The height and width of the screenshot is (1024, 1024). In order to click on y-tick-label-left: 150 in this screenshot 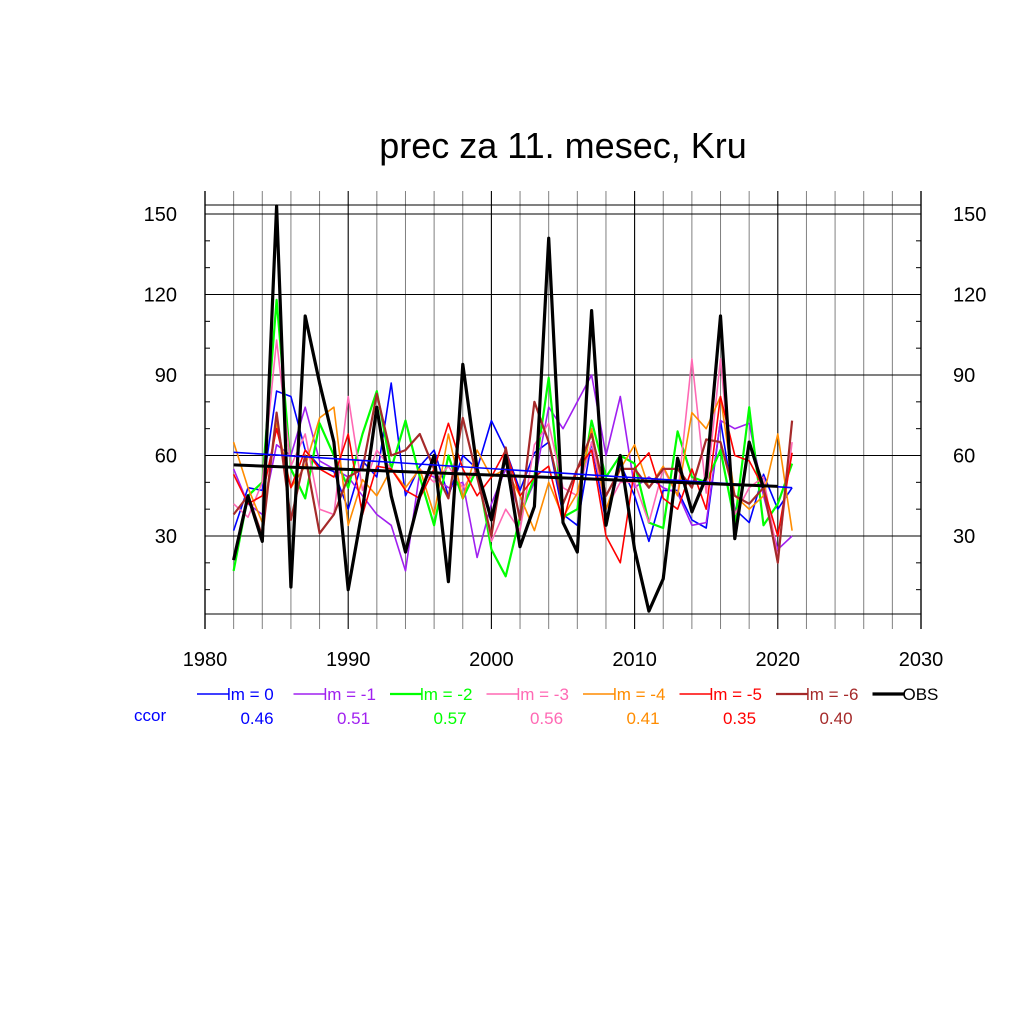, I will do `click(160, 215)`.